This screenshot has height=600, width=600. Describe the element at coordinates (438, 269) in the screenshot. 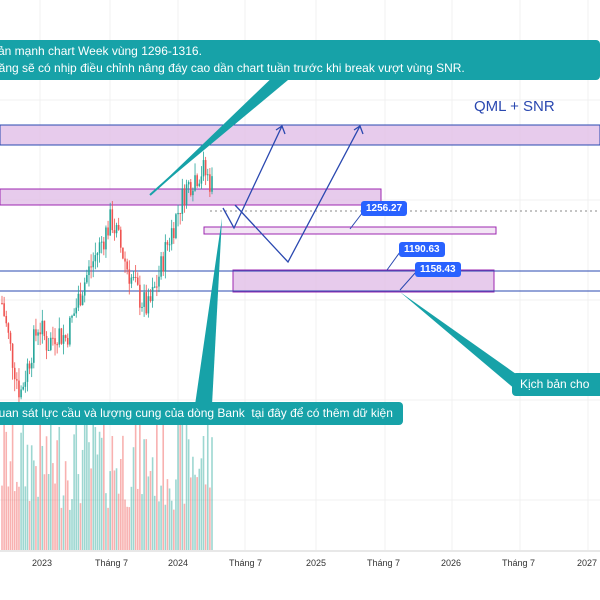

I see `price-label-1158: 1158.43` at that location.